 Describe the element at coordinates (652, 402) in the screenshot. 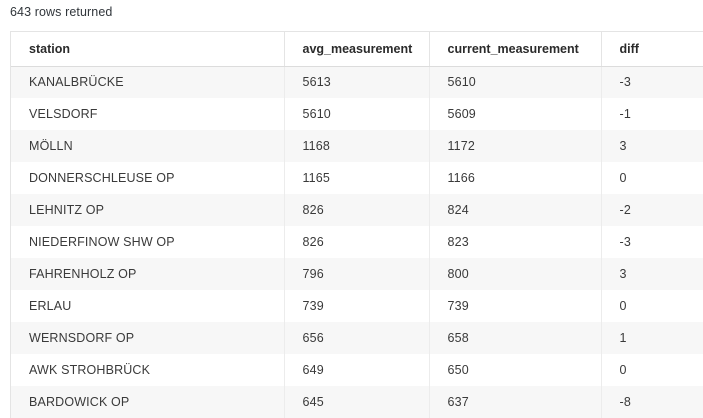

I see `cell-diff: -8` at that location.